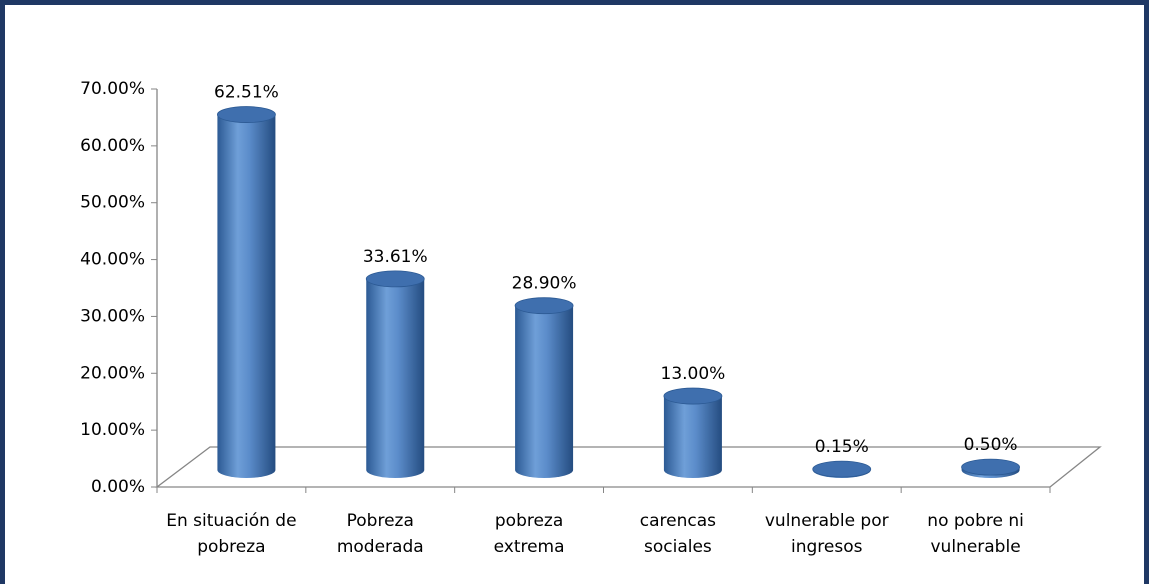 This screenshot has width=1149, height=584. I want to click on floor, so click(628, 467).